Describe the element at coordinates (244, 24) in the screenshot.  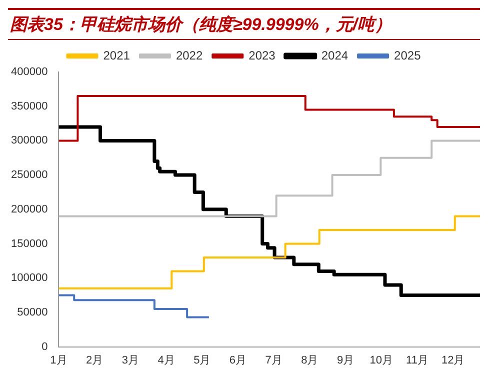
I see `chart-title: 图表35：甲硅烷市场价（纯度≥99.9999%，元/吨）` at that location.